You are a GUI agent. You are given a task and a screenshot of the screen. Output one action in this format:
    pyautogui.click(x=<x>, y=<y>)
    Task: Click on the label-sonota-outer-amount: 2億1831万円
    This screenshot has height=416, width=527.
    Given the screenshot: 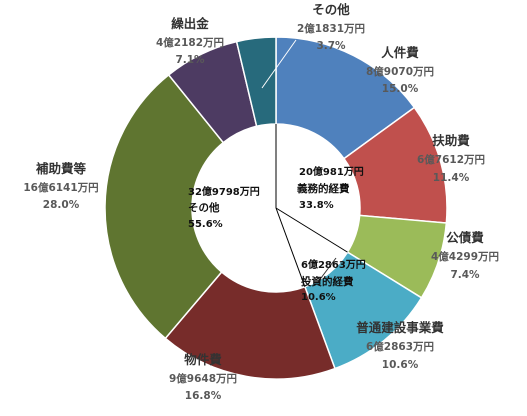 What is the action you would take?
    pyautogui.click(x=331, y=28)
    